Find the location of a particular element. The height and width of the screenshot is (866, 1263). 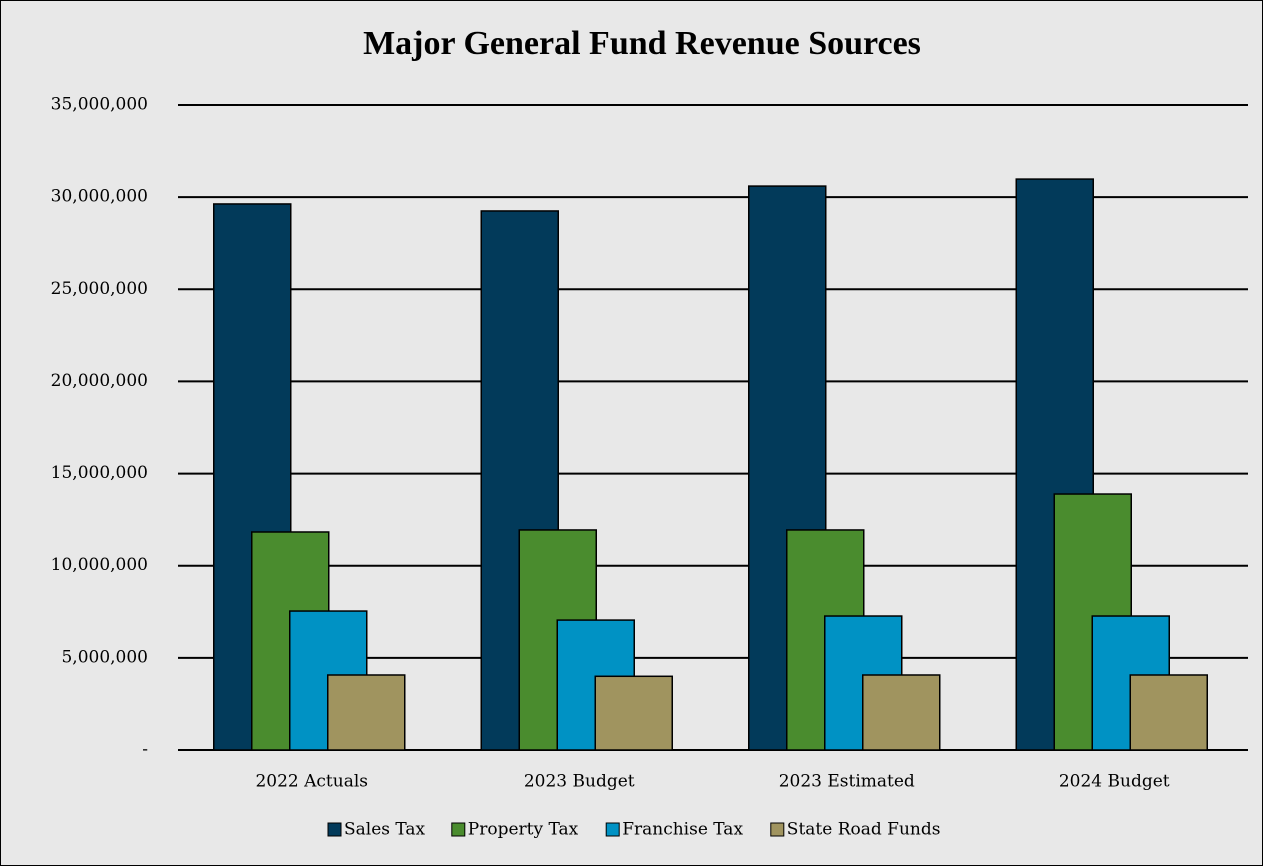

y-tick-label: - is located at coordinates (145, 750).